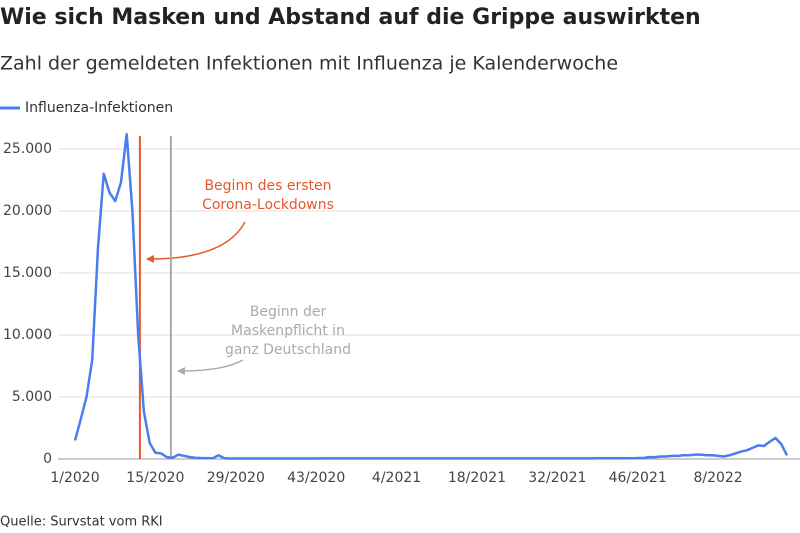 The width and height of the screenshot is (800, 533). I want to click on y-tick-label: 5.000, so click(32, 397).